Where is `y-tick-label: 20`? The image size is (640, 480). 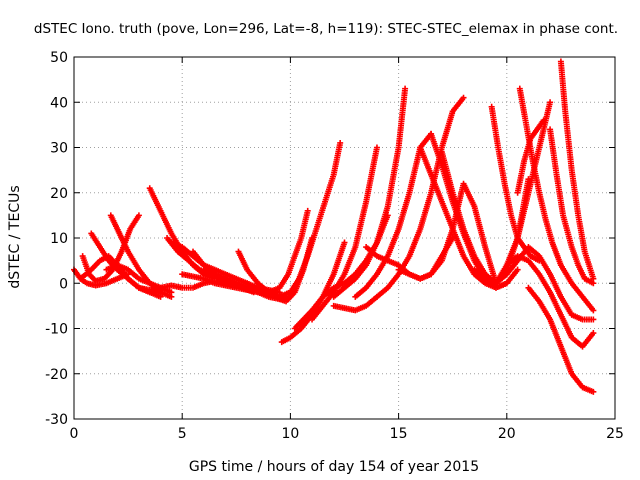 y-tick-label: 20 is located at coordinates (59, 194).